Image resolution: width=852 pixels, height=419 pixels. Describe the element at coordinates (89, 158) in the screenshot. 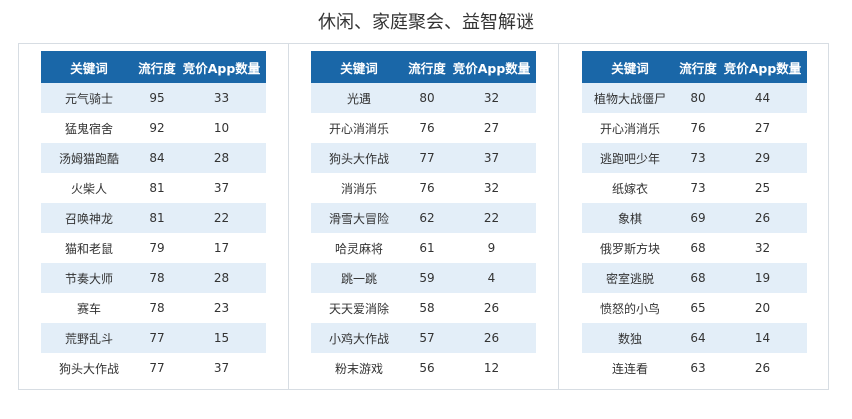

I see `keyword-cell: 汤姆猫跑酷` at that location.